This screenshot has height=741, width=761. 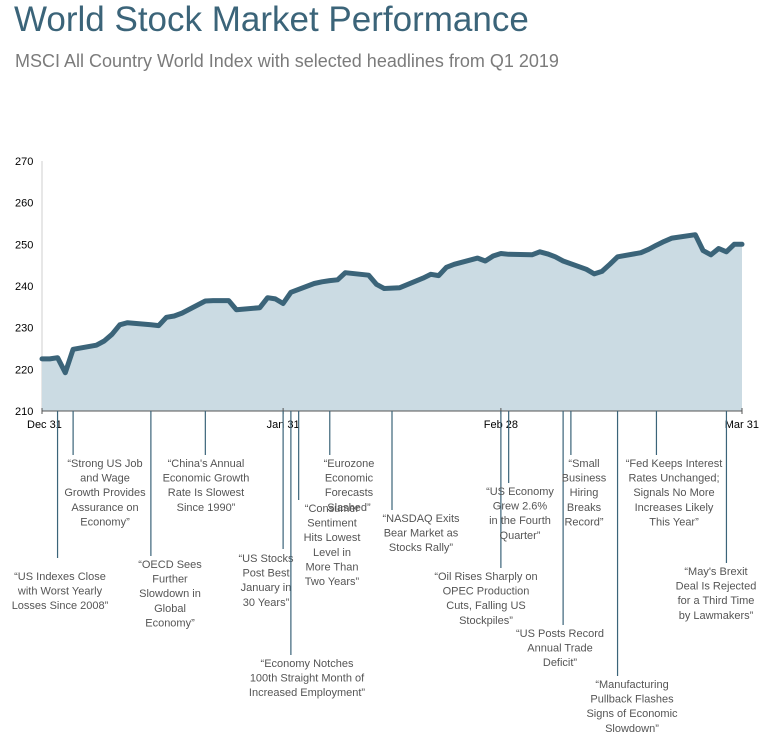 I want to click on annotation-text-line: Signals No More, so click(x=673, y=493).